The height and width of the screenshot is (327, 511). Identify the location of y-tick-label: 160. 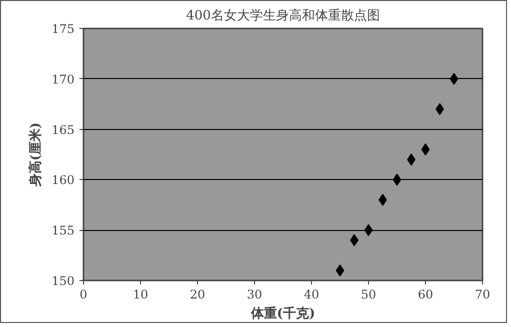
(63, 180).